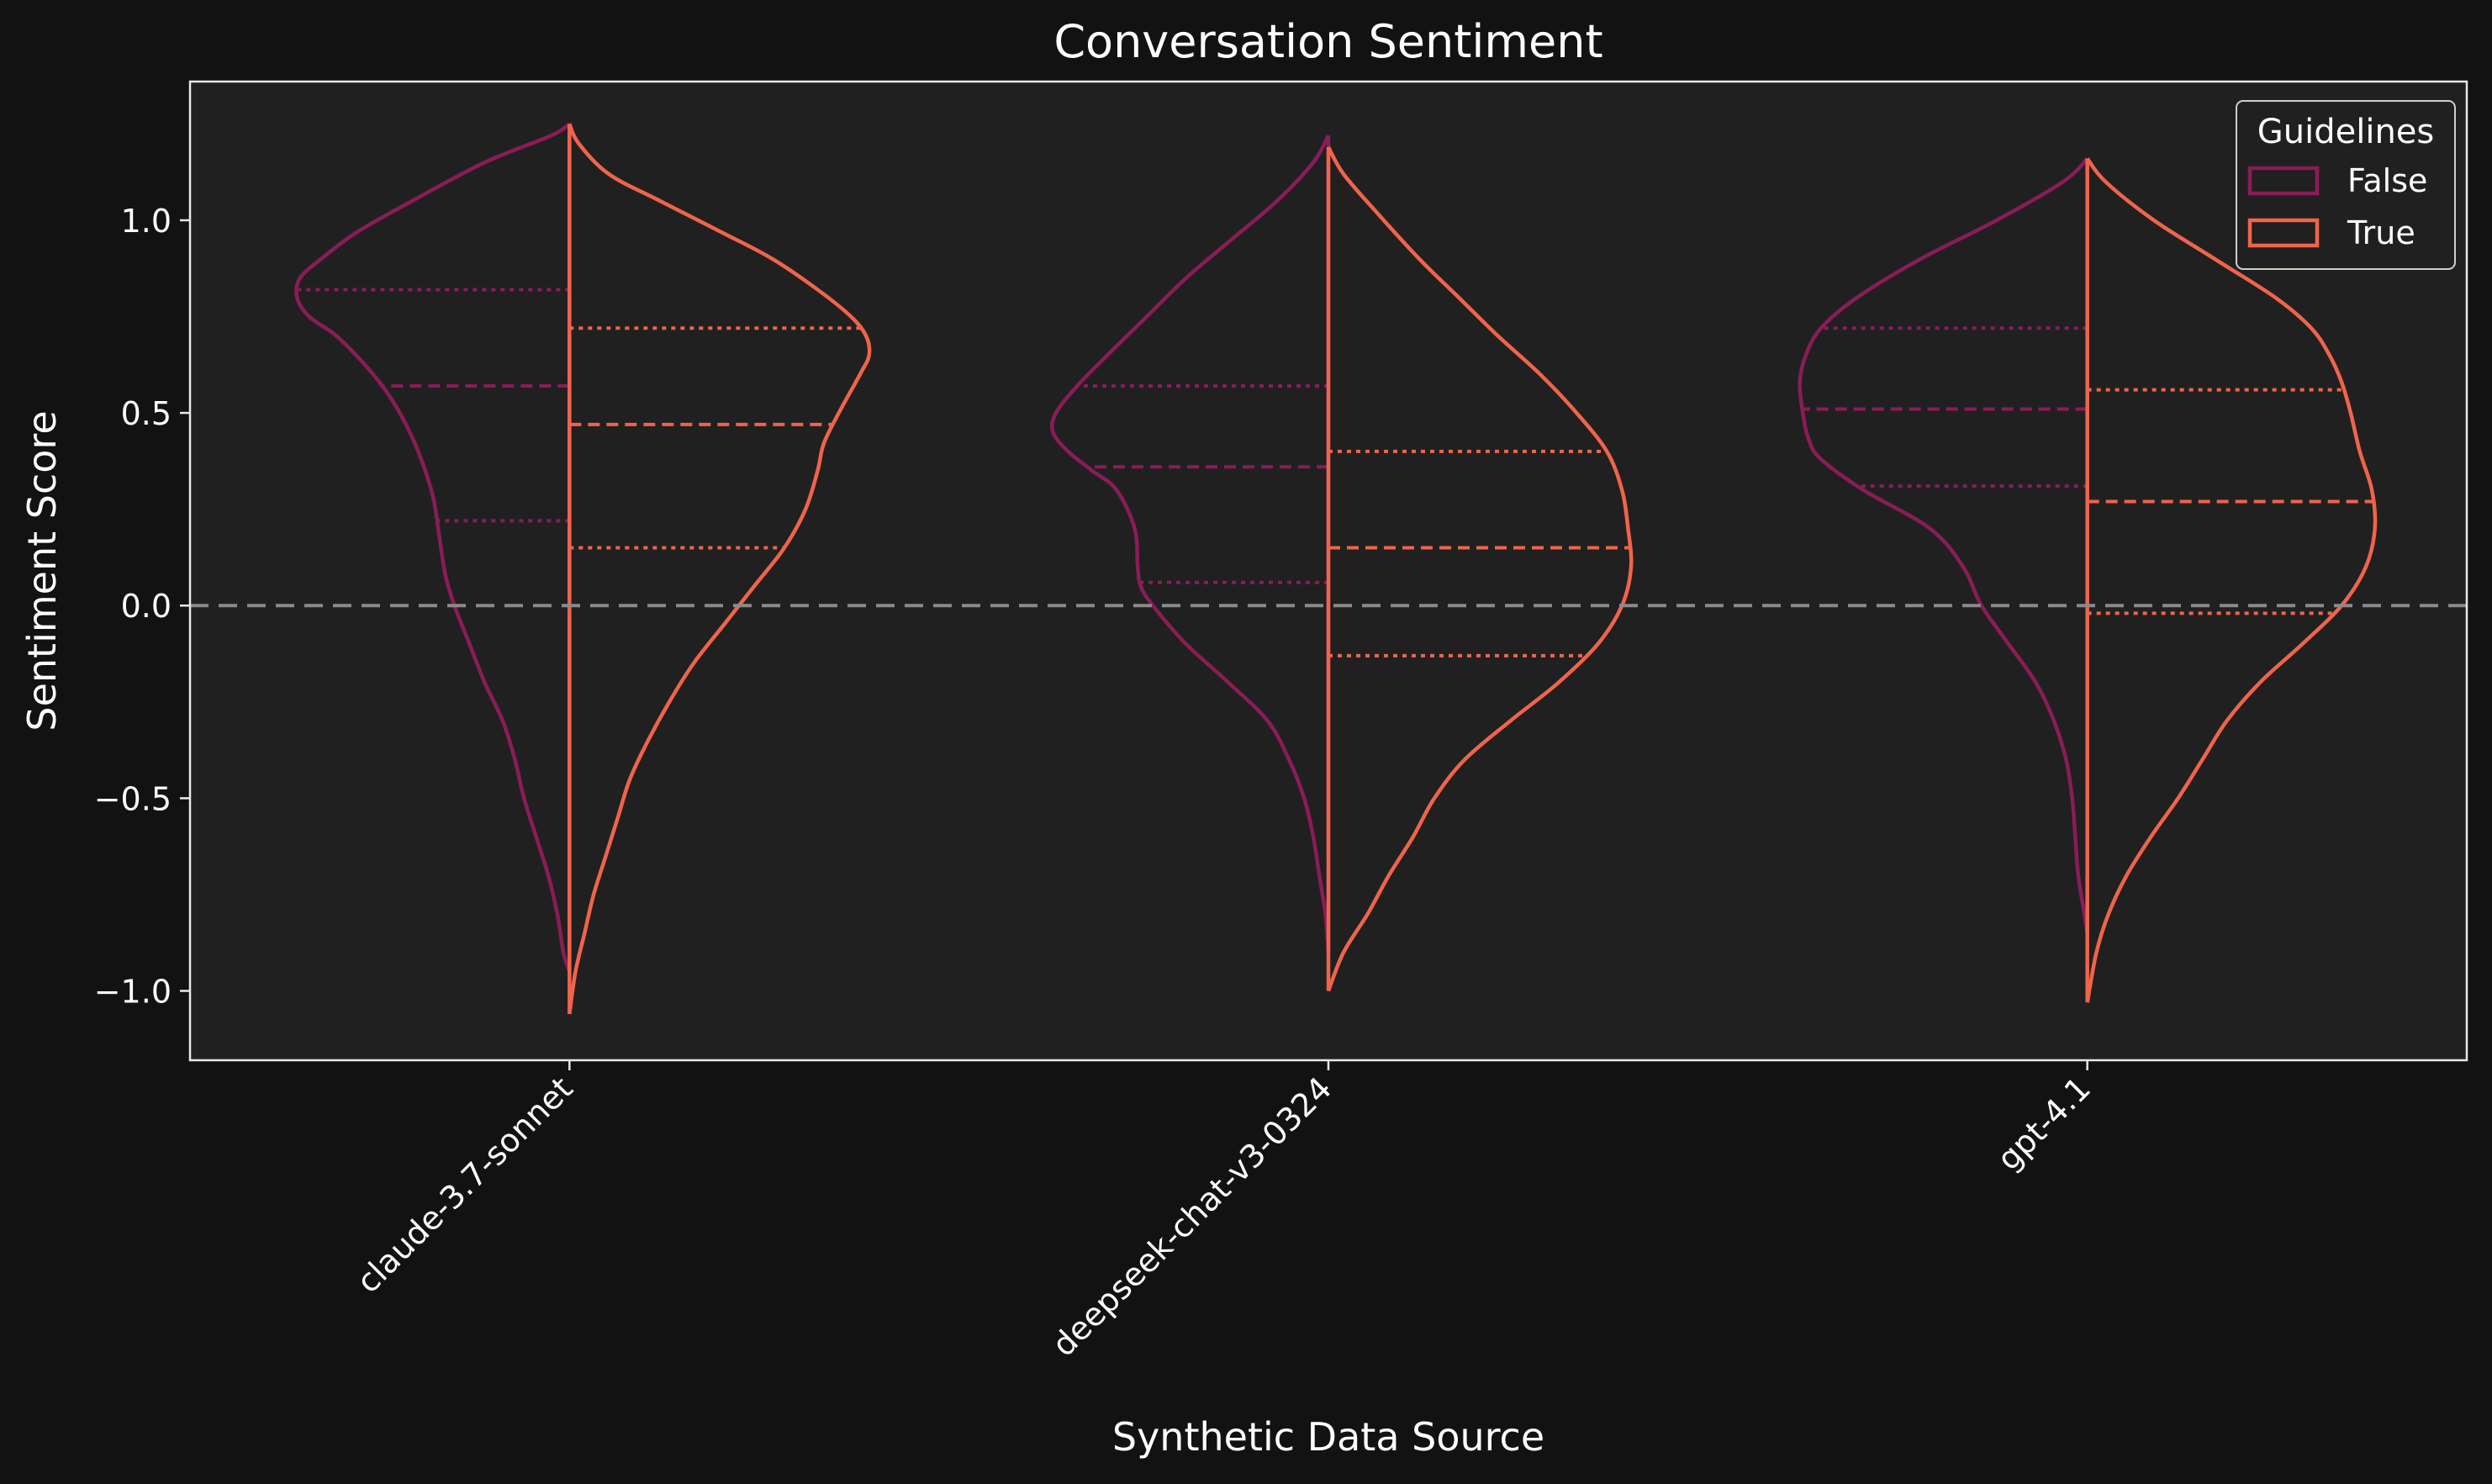 The image size is (2492, 1484). I want to click on y-tick-label: 1.0, so click(146, 221).